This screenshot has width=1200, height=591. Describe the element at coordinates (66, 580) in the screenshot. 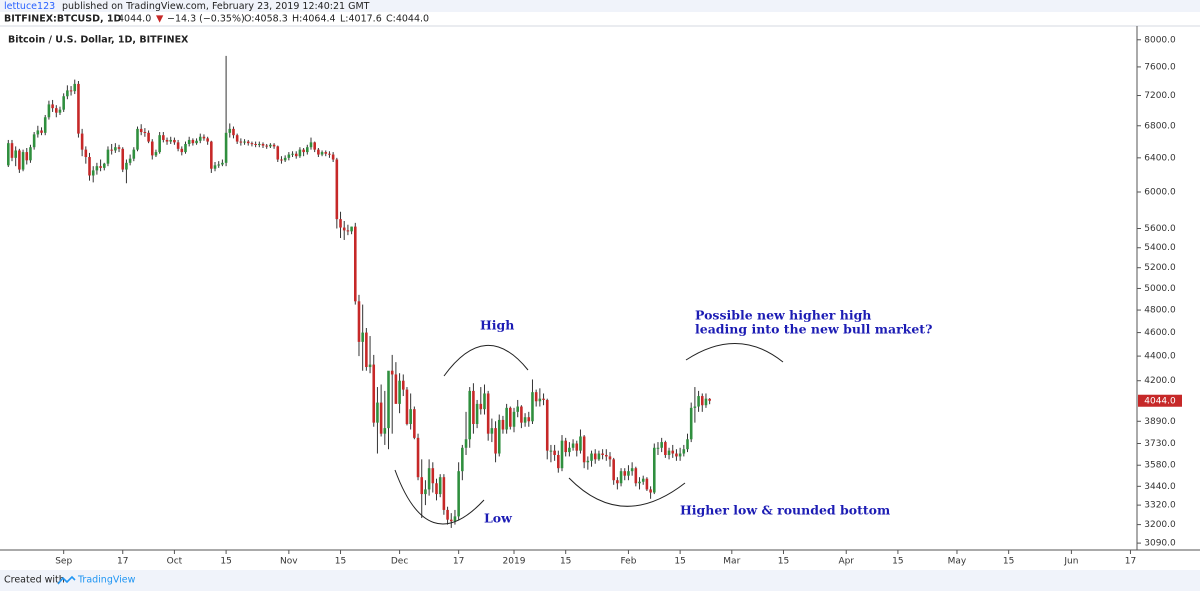

I see `brand-logo` at that location.